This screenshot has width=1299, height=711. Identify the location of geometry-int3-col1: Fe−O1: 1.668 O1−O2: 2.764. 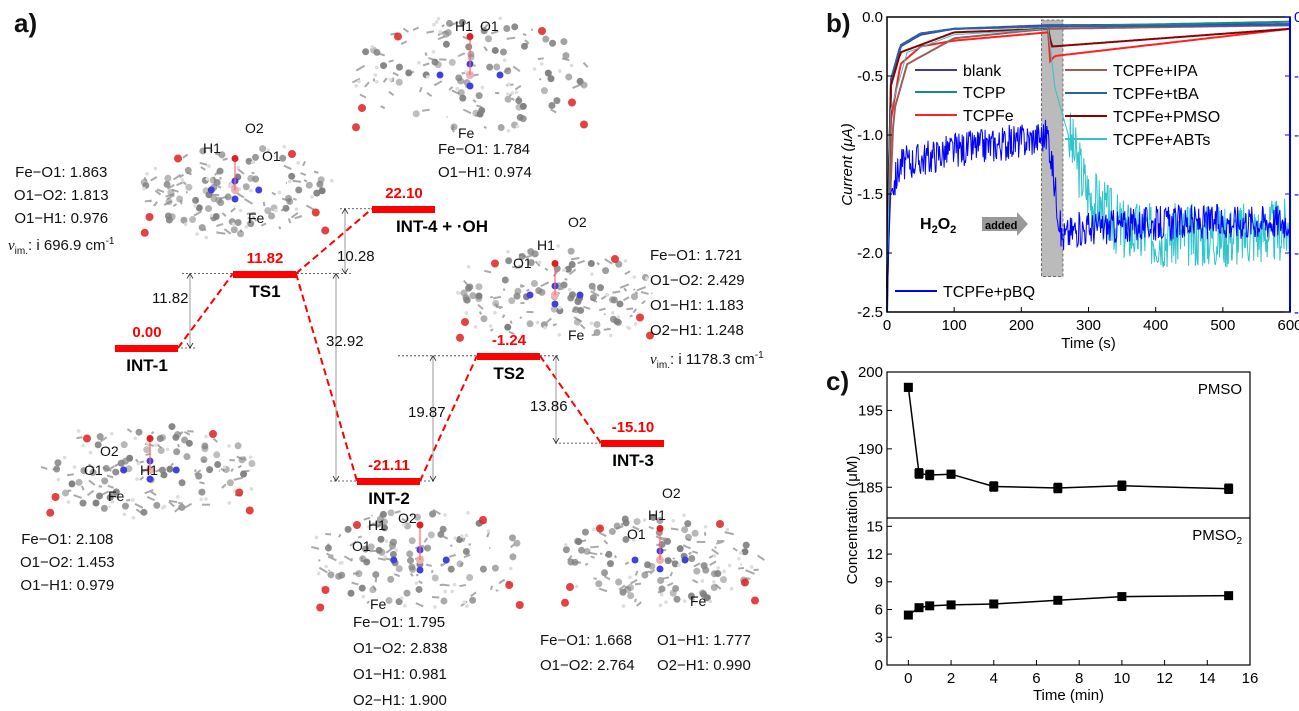
(587, 653).